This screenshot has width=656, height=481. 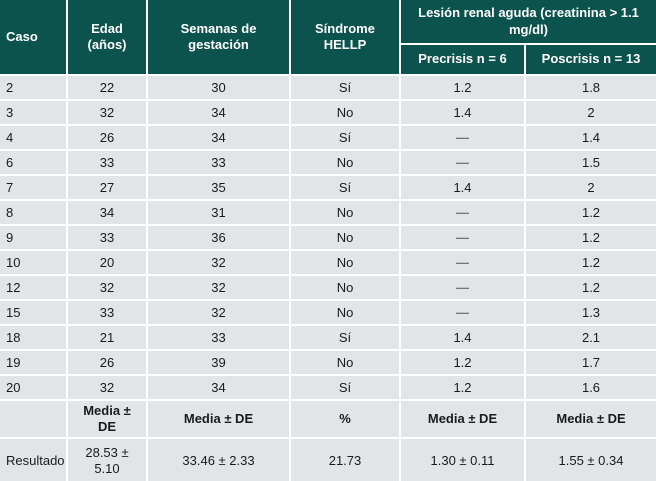 What do you see at coordinates (218, 87) in the screenshot?
I see `cell-semanas: 30` at bounding box center [218, 87].